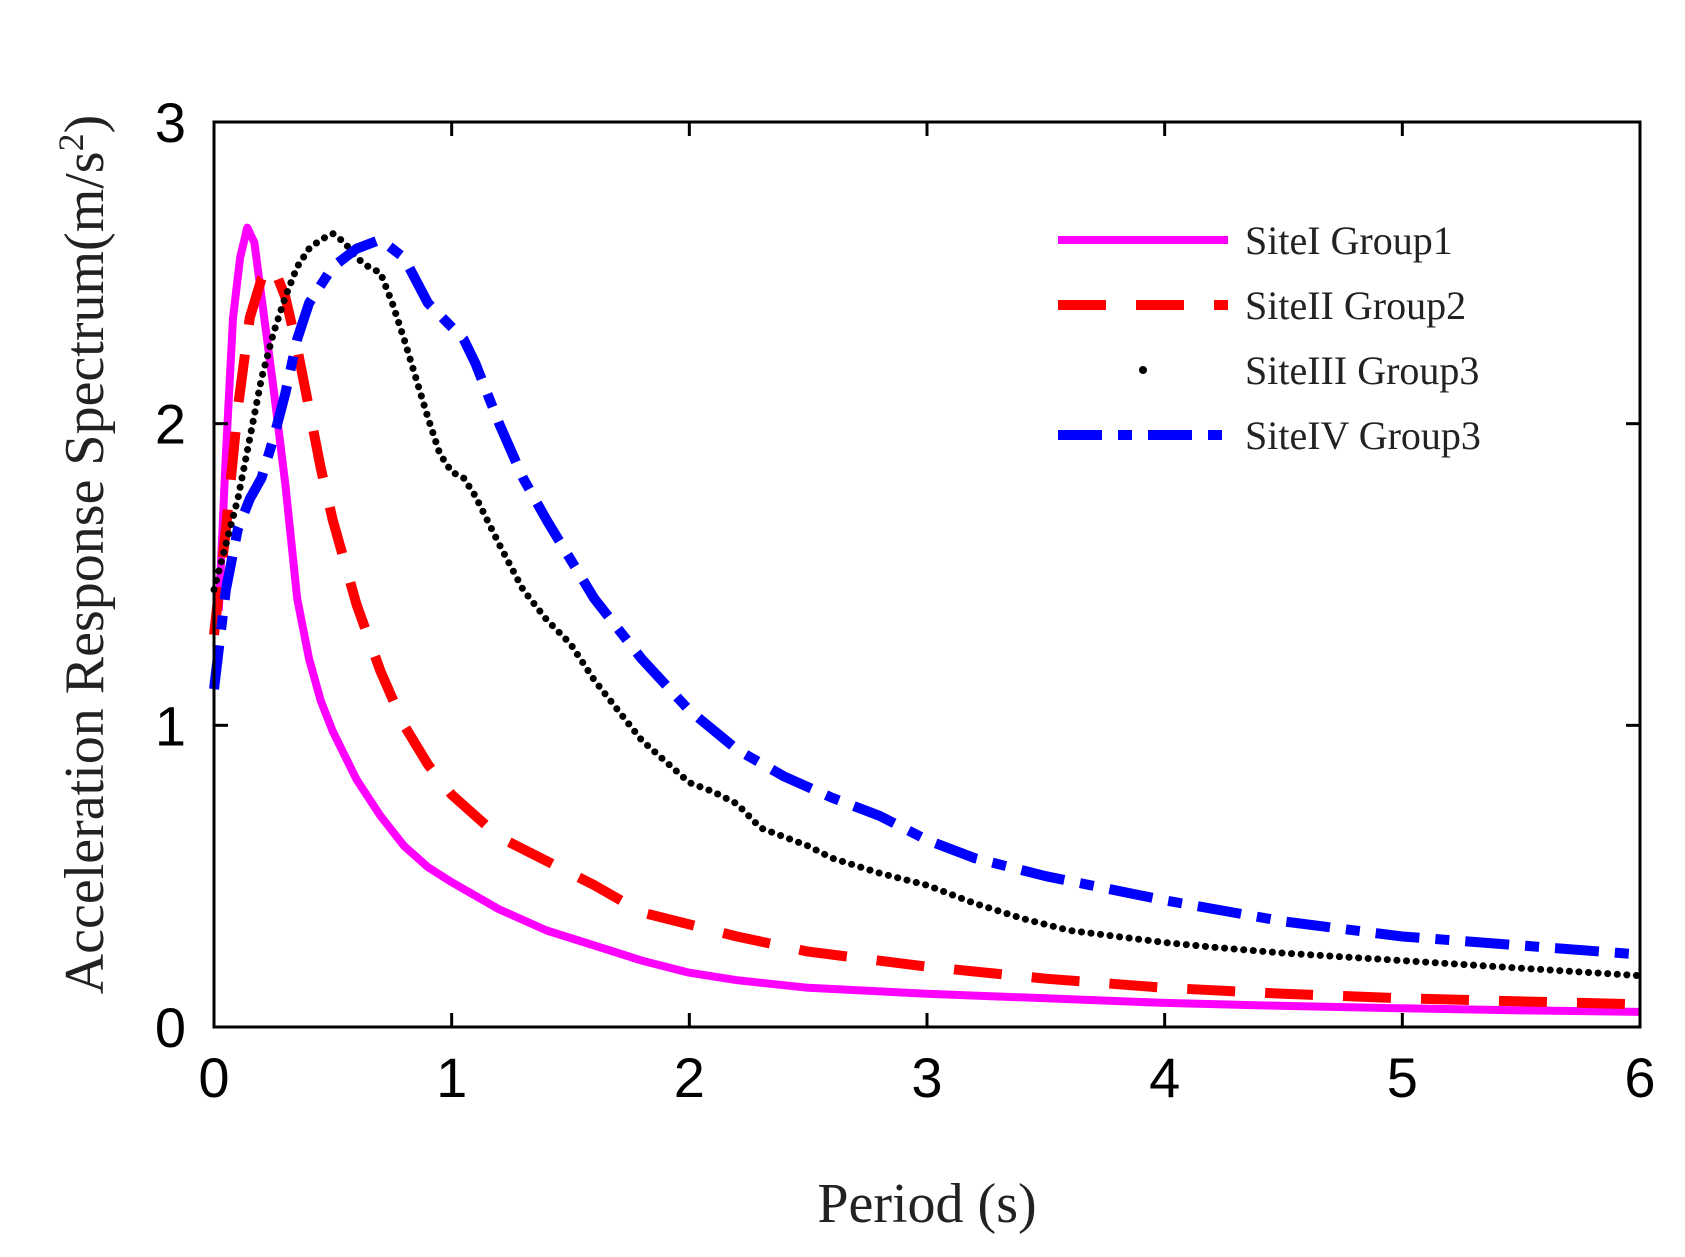 This screenshot has height=1257, width=1685. I want to click on y-tick-label: 0, so click(170, 1027).